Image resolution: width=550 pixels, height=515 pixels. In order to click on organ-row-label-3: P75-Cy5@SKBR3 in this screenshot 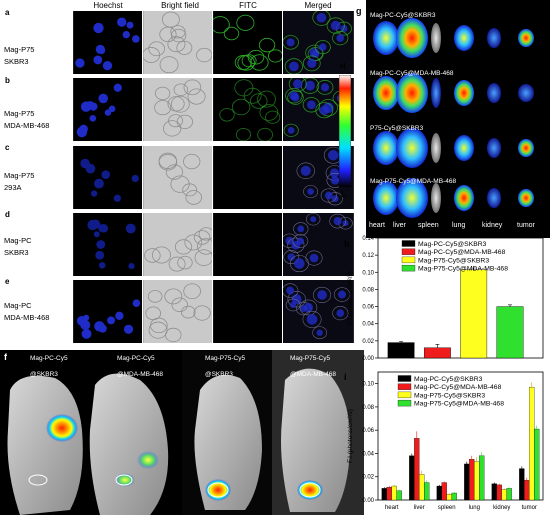, I will do `click(397, 128)`.